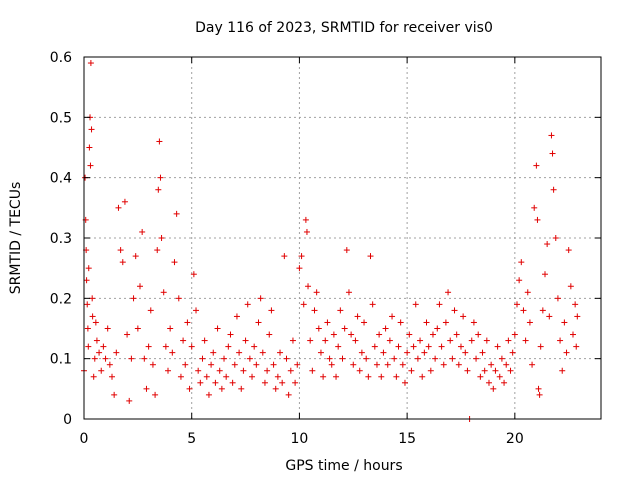  What do you see at coordinates (61, 360) in the screenshot?
I see `y-tick-label: 0.1` at bounding box center [61, 360].